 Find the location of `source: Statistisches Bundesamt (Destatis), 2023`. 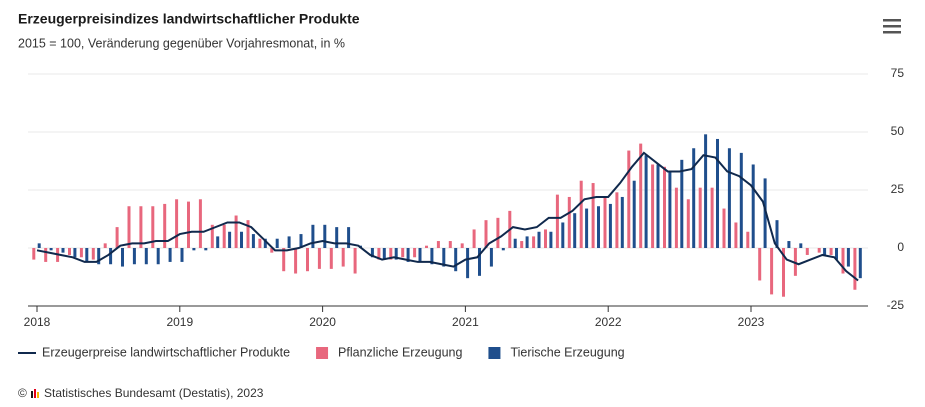

source: Statistisches Bundesamt (Destatis), 2023 is located at coordinates (154, 393).